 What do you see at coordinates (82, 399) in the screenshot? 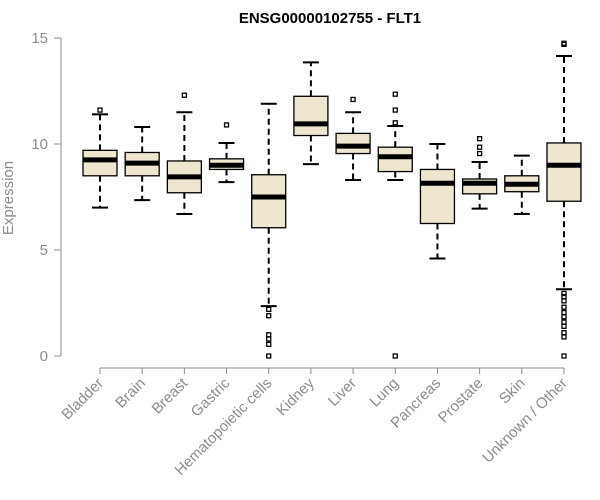
I see `x-tick-label-bladder: Bladder` at bounding box center [82, 399].